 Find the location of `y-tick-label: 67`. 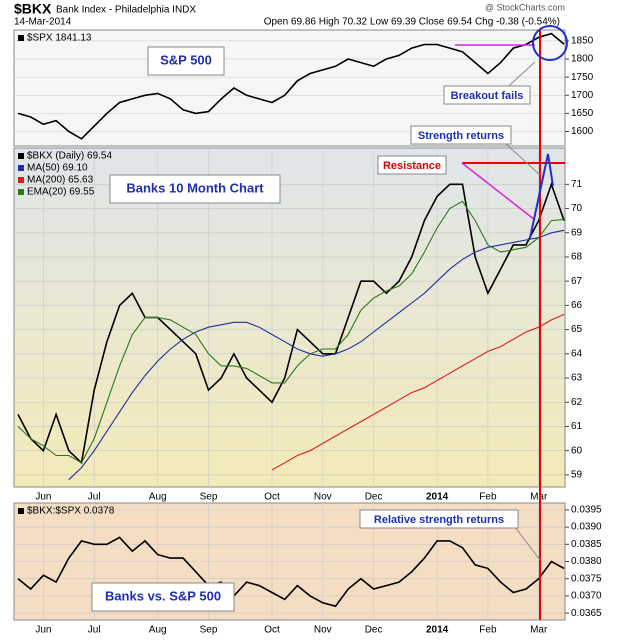

y-tick-label: 67 is located at coordinates (577, 281).